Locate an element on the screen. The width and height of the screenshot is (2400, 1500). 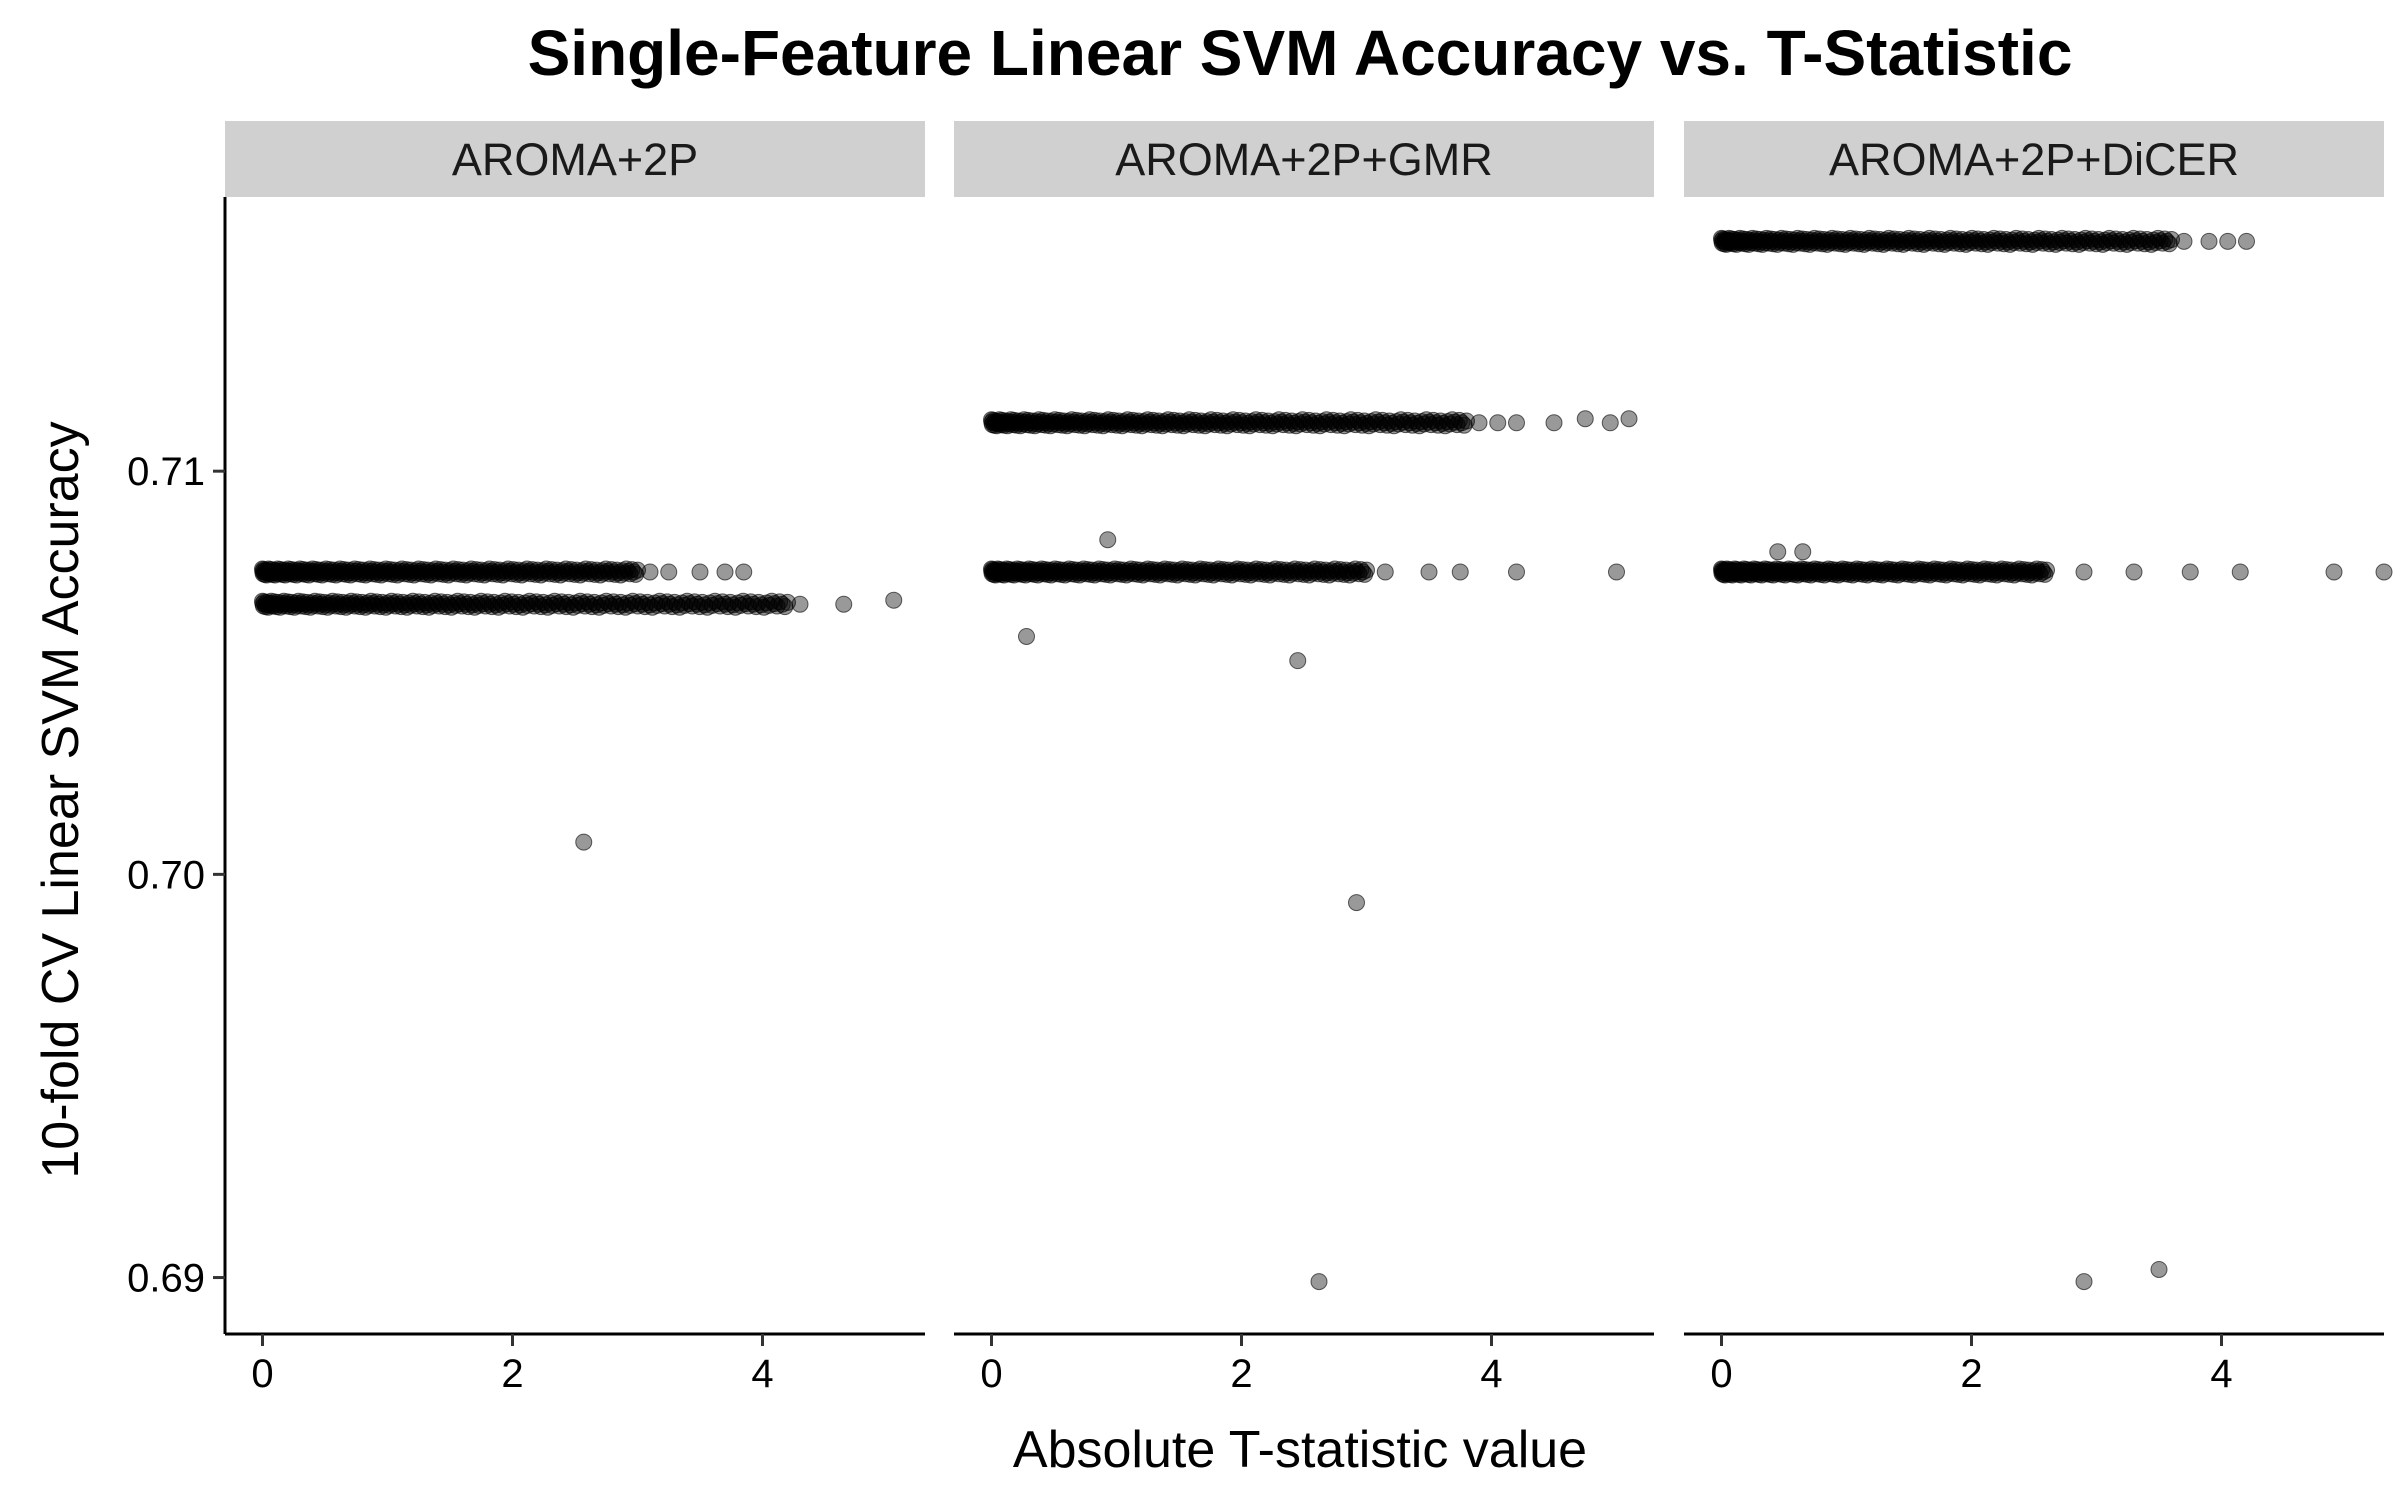
facet-strip-label: AROMA+2P+GMR is located at coordinates (1304, 159).